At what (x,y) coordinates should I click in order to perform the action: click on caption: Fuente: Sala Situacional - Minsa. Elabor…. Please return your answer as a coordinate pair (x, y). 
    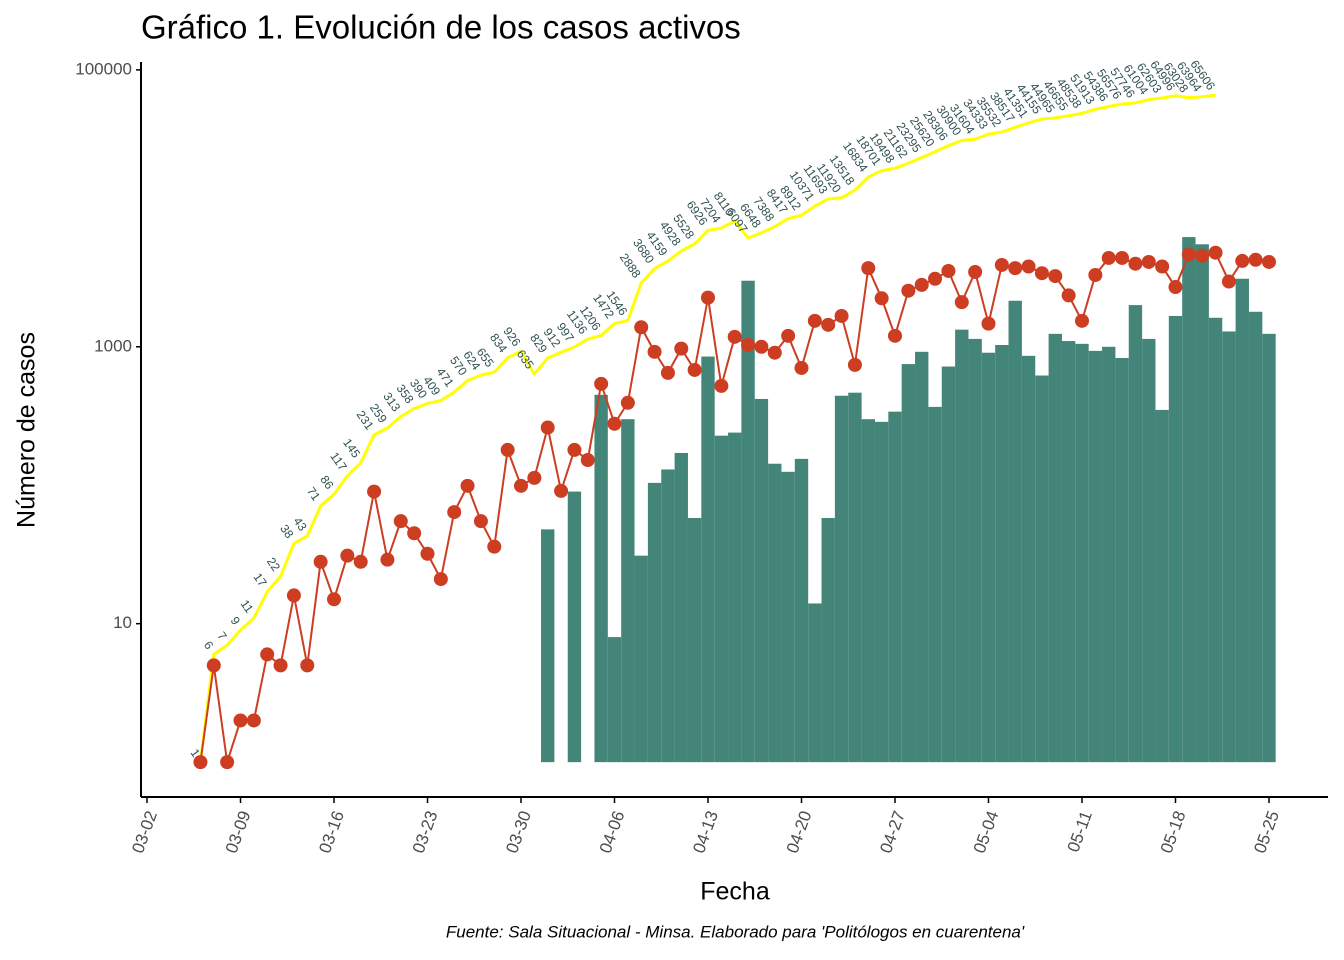
    Looking at the image, I should click on (735, 931).